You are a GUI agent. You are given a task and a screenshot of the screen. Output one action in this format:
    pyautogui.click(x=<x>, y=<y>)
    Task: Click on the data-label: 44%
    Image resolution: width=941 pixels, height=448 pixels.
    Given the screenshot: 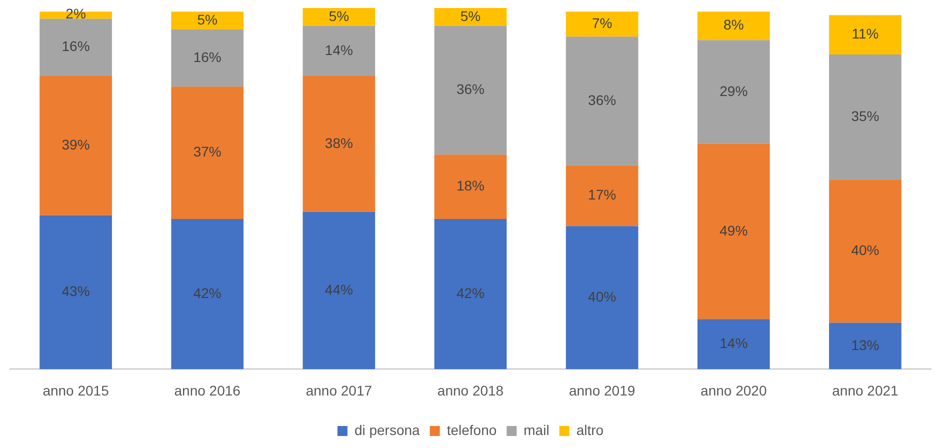 What is the action you would take?
    pyautogui.click(x=338, y=289)
    